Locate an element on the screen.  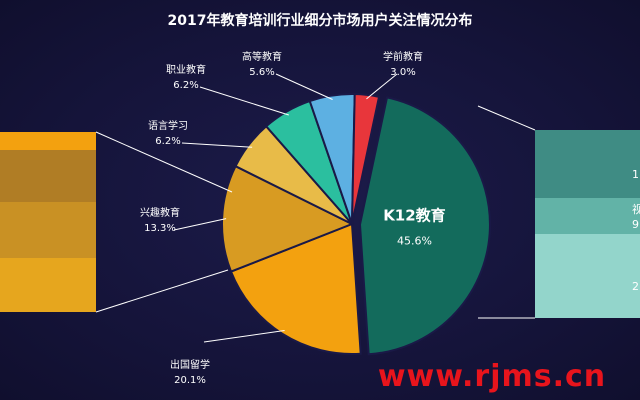
right-breakdown-panel is located at coordinates (587, 224).